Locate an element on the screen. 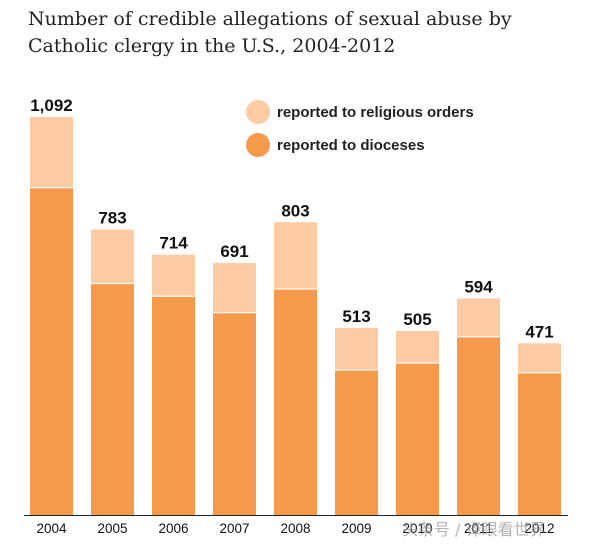  legend-swatch-religious-orders is located at coordinates (258, 112).